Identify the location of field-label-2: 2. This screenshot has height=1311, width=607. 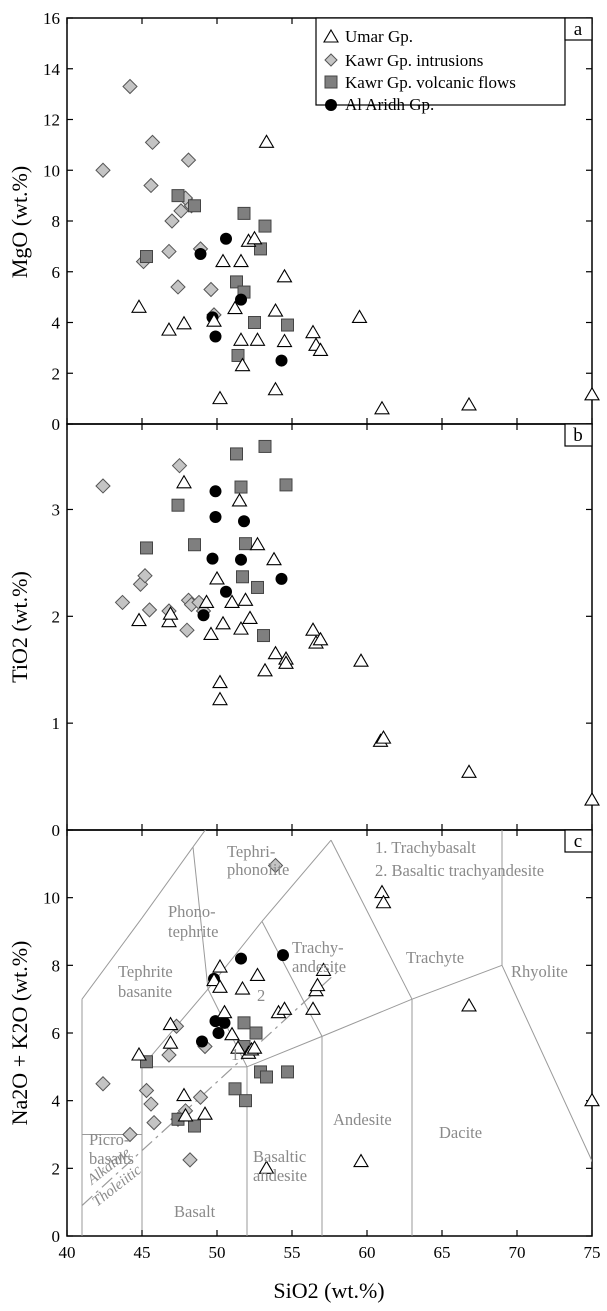
(261, 995).